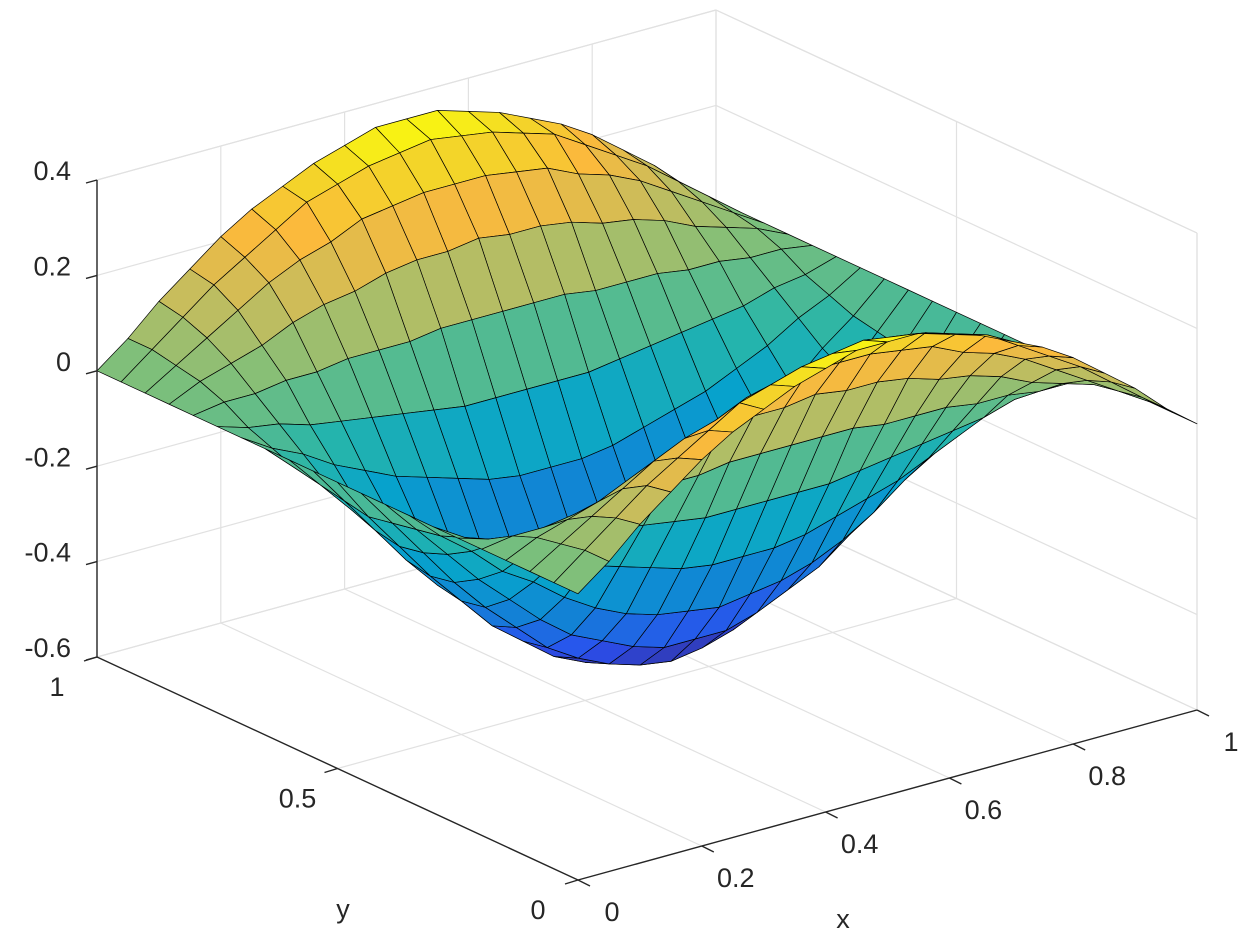 Image resolution: width=1257 pixels, height=944 pixels. Describe the element at coordinates (343, 909) in the screenshot. I see `y-axis-label: y` at that location.